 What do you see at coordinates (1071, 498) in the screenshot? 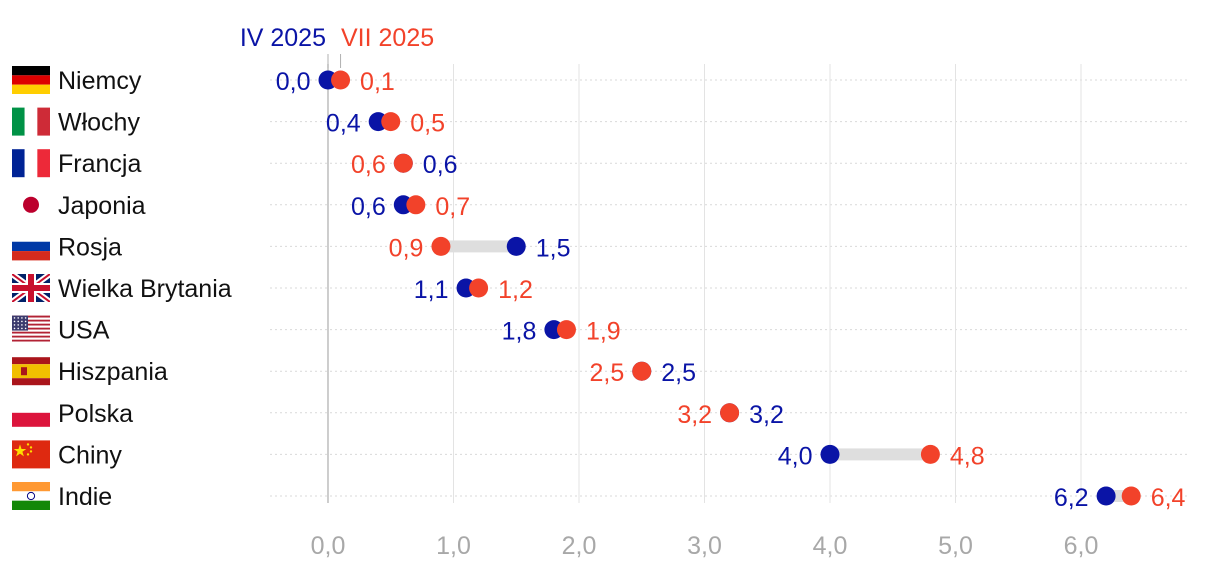
I see `value-label: 6,2` at bounding box center [1071, 498].